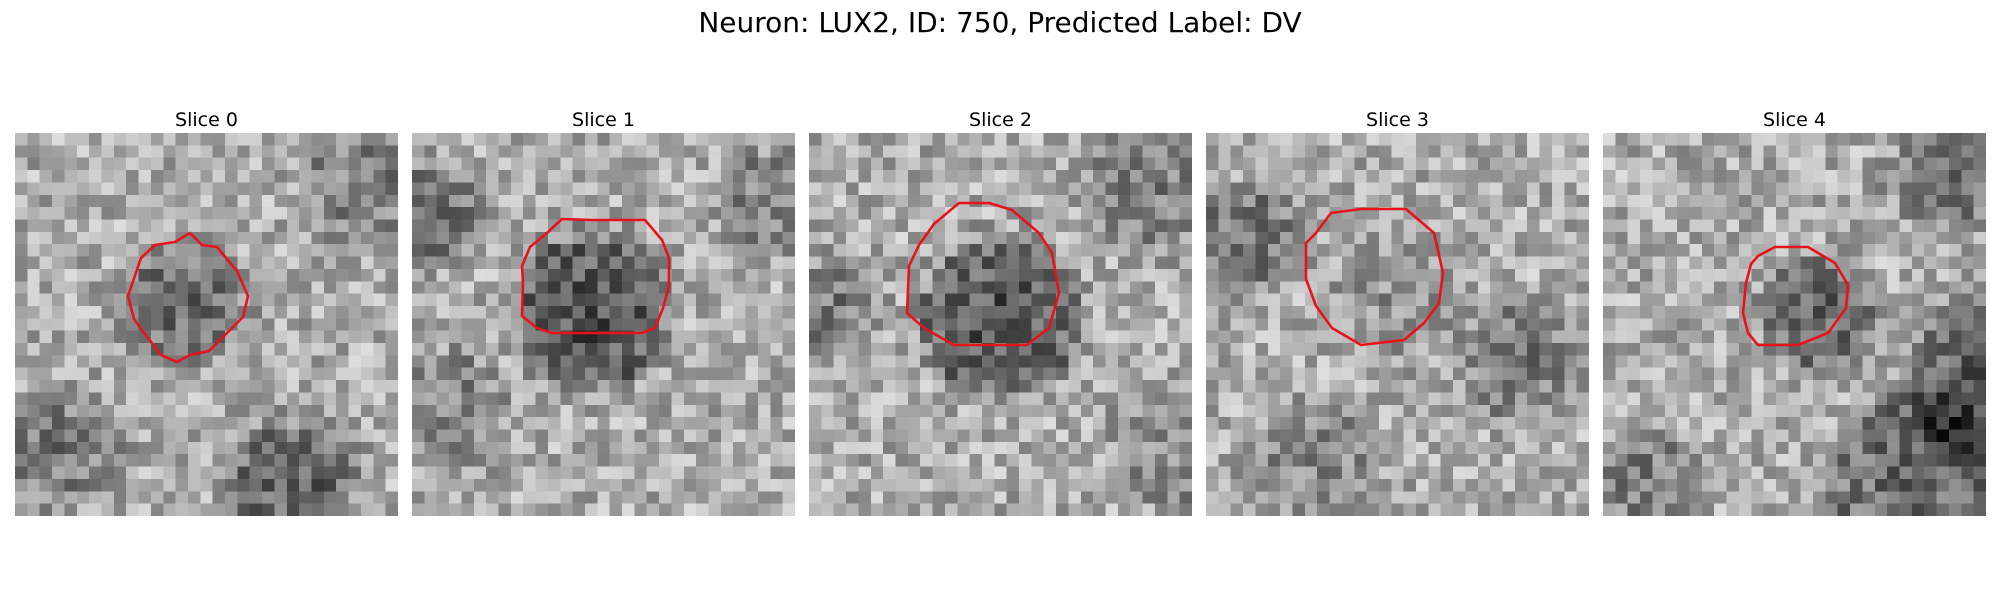 The width and height of the screenshot is (2000, 600). What do you see at coordinates (603, 120) in the screenshot?
I see `slice-title: Slice 1` at bounding box center [603, 120].